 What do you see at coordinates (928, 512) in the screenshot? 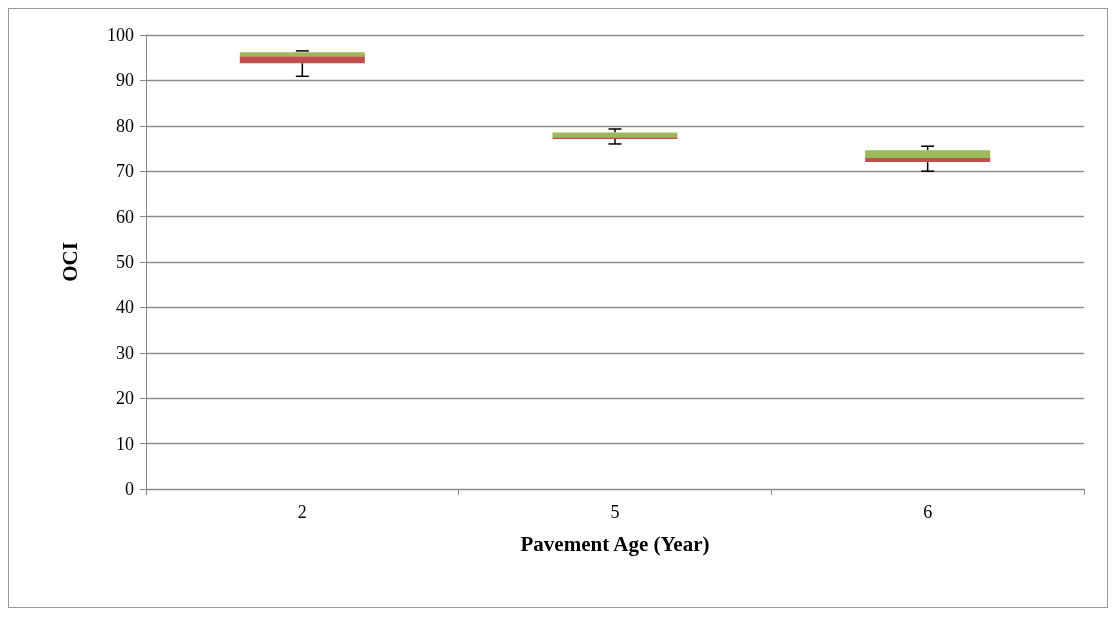
I see `x-tick-label: 6` at bounding box center [928, 512].